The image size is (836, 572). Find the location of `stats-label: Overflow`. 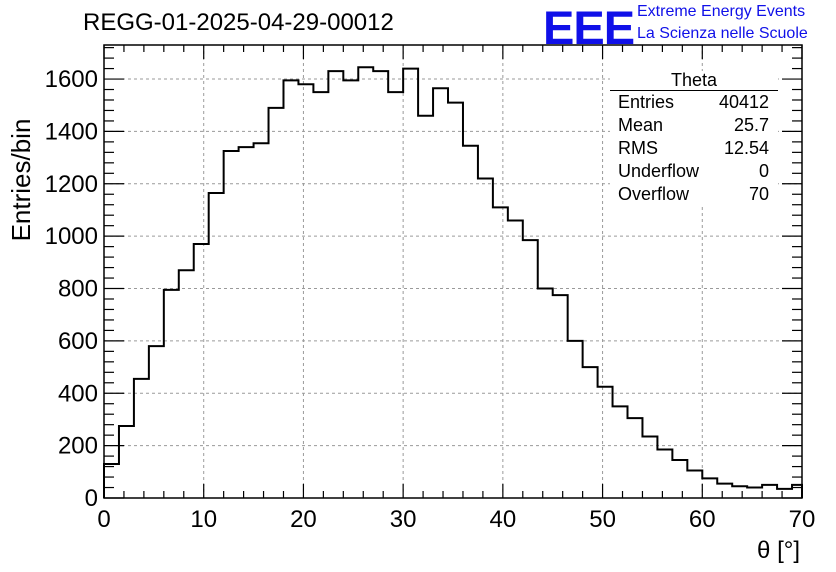

stats-label: Overflow is located at coordinates (654, 194).